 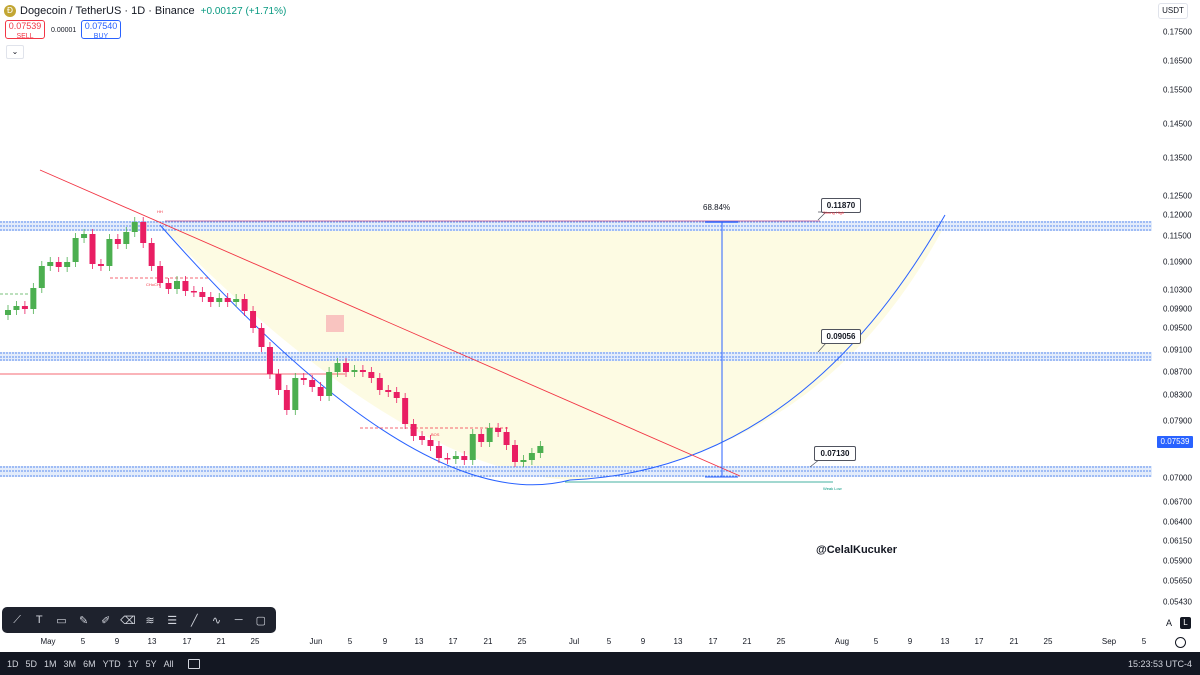 What do you see at coordinates (842, 641) in the screenshot?
I see `time-tick: Aug` at bounding box center [842, 641].